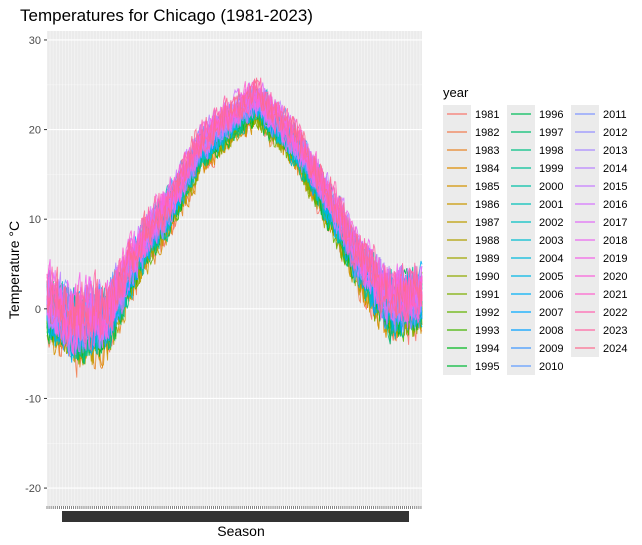  I want to click on y-tick-label: -20, so click(33, 489).